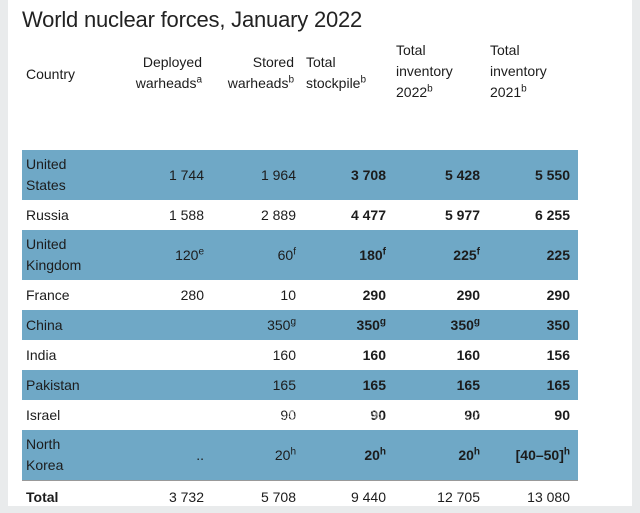 This screenshot has height=513, width=640. What do you see at coordinates (533, 415) in the screenshot?
I see `inv2021-cell: 90` at bounding box center [533, 415].